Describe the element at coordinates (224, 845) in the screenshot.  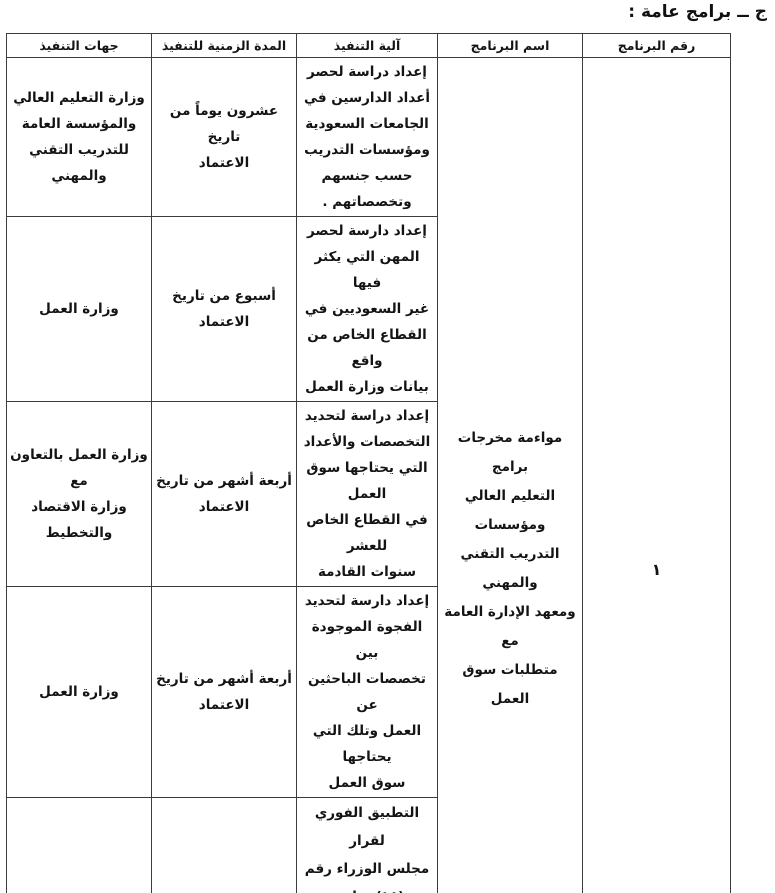
I see `program-1-duration-5: مستمرة` at that location.